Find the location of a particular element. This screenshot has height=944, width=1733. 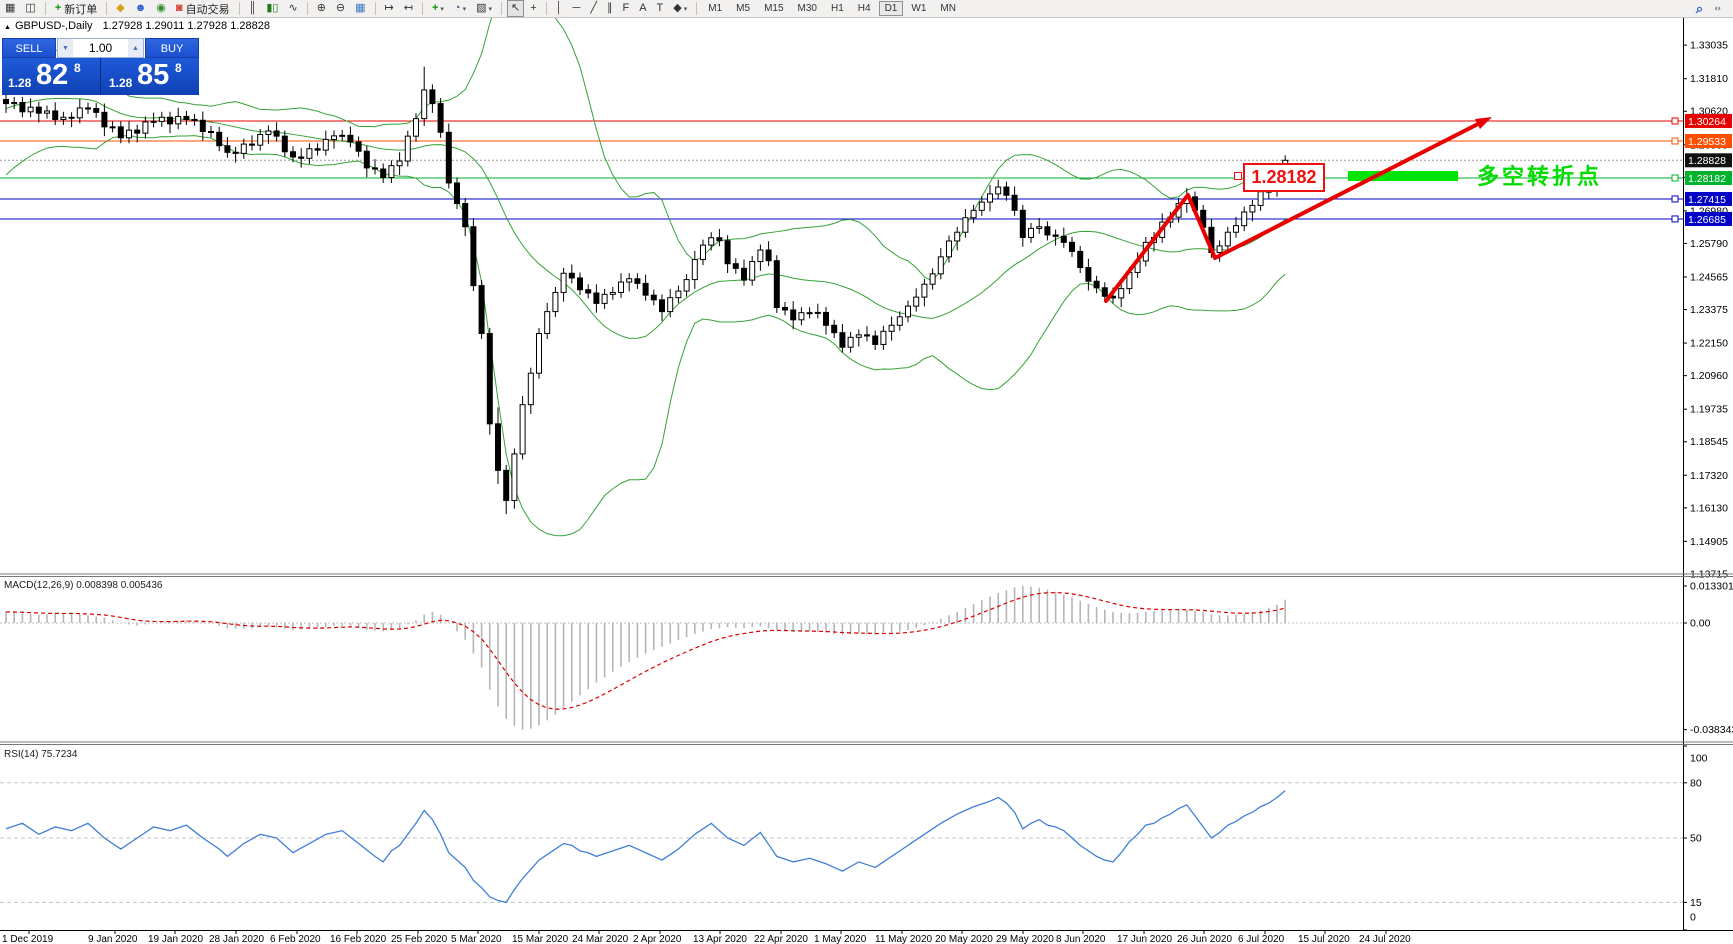

quotes-icon-glyph: ◆ is located at coordinates (120, 8).